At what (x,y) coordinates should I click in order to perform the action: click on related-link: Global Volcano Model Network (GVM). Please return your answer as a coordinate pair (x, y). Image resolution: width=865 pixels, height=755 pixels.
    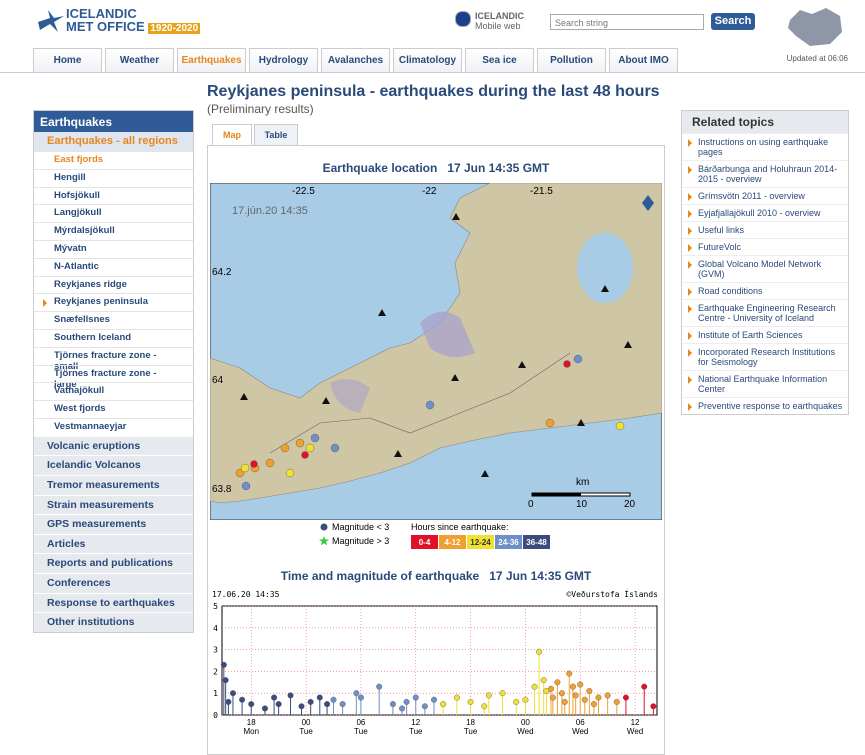
    Looking at the image, I should click on (765, 268).